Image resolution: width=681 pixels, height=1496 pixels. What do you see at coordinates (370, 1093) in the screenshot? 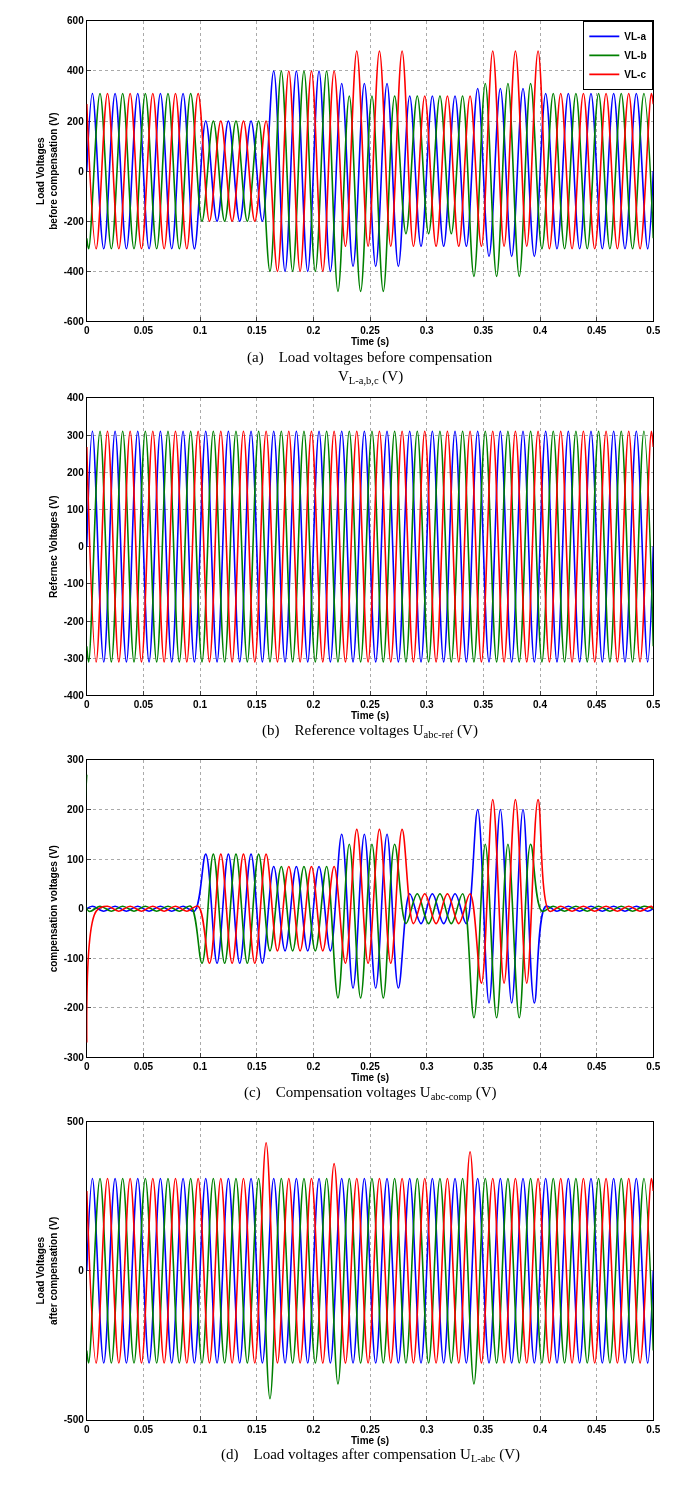
I see `text: (c) Compensation voltages U$_{abc-comp}$ (V)` at bounding box center [370, 1093].